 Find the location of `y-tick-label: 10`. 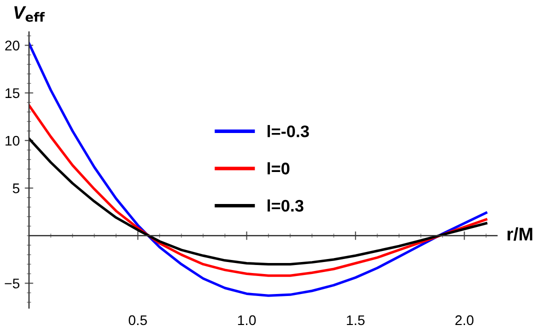

y-tick-label: 10 is located at coordinates (13, 141).